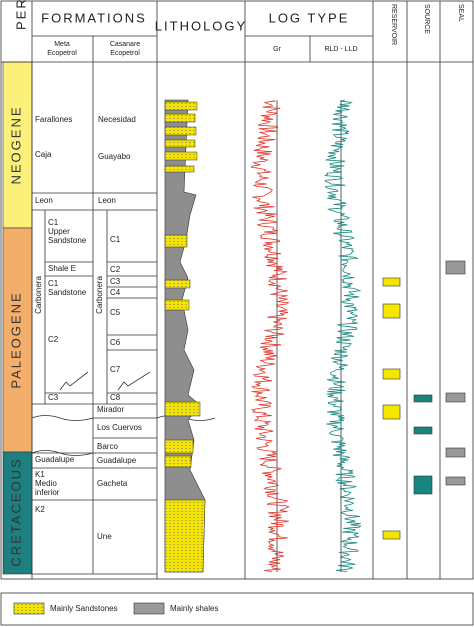 This screenshot has height=627, width=474. What do you see at coordinates (194, 608) in the screenshot?
I see `legend-label: Mainly shales` at bounding box center [194, 608].